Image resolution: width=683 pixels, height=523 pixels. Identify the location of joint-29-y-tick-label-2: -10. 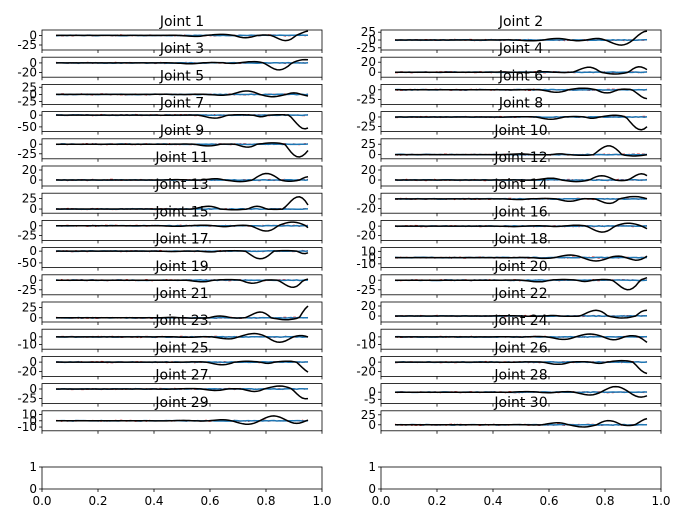
(27, 427).